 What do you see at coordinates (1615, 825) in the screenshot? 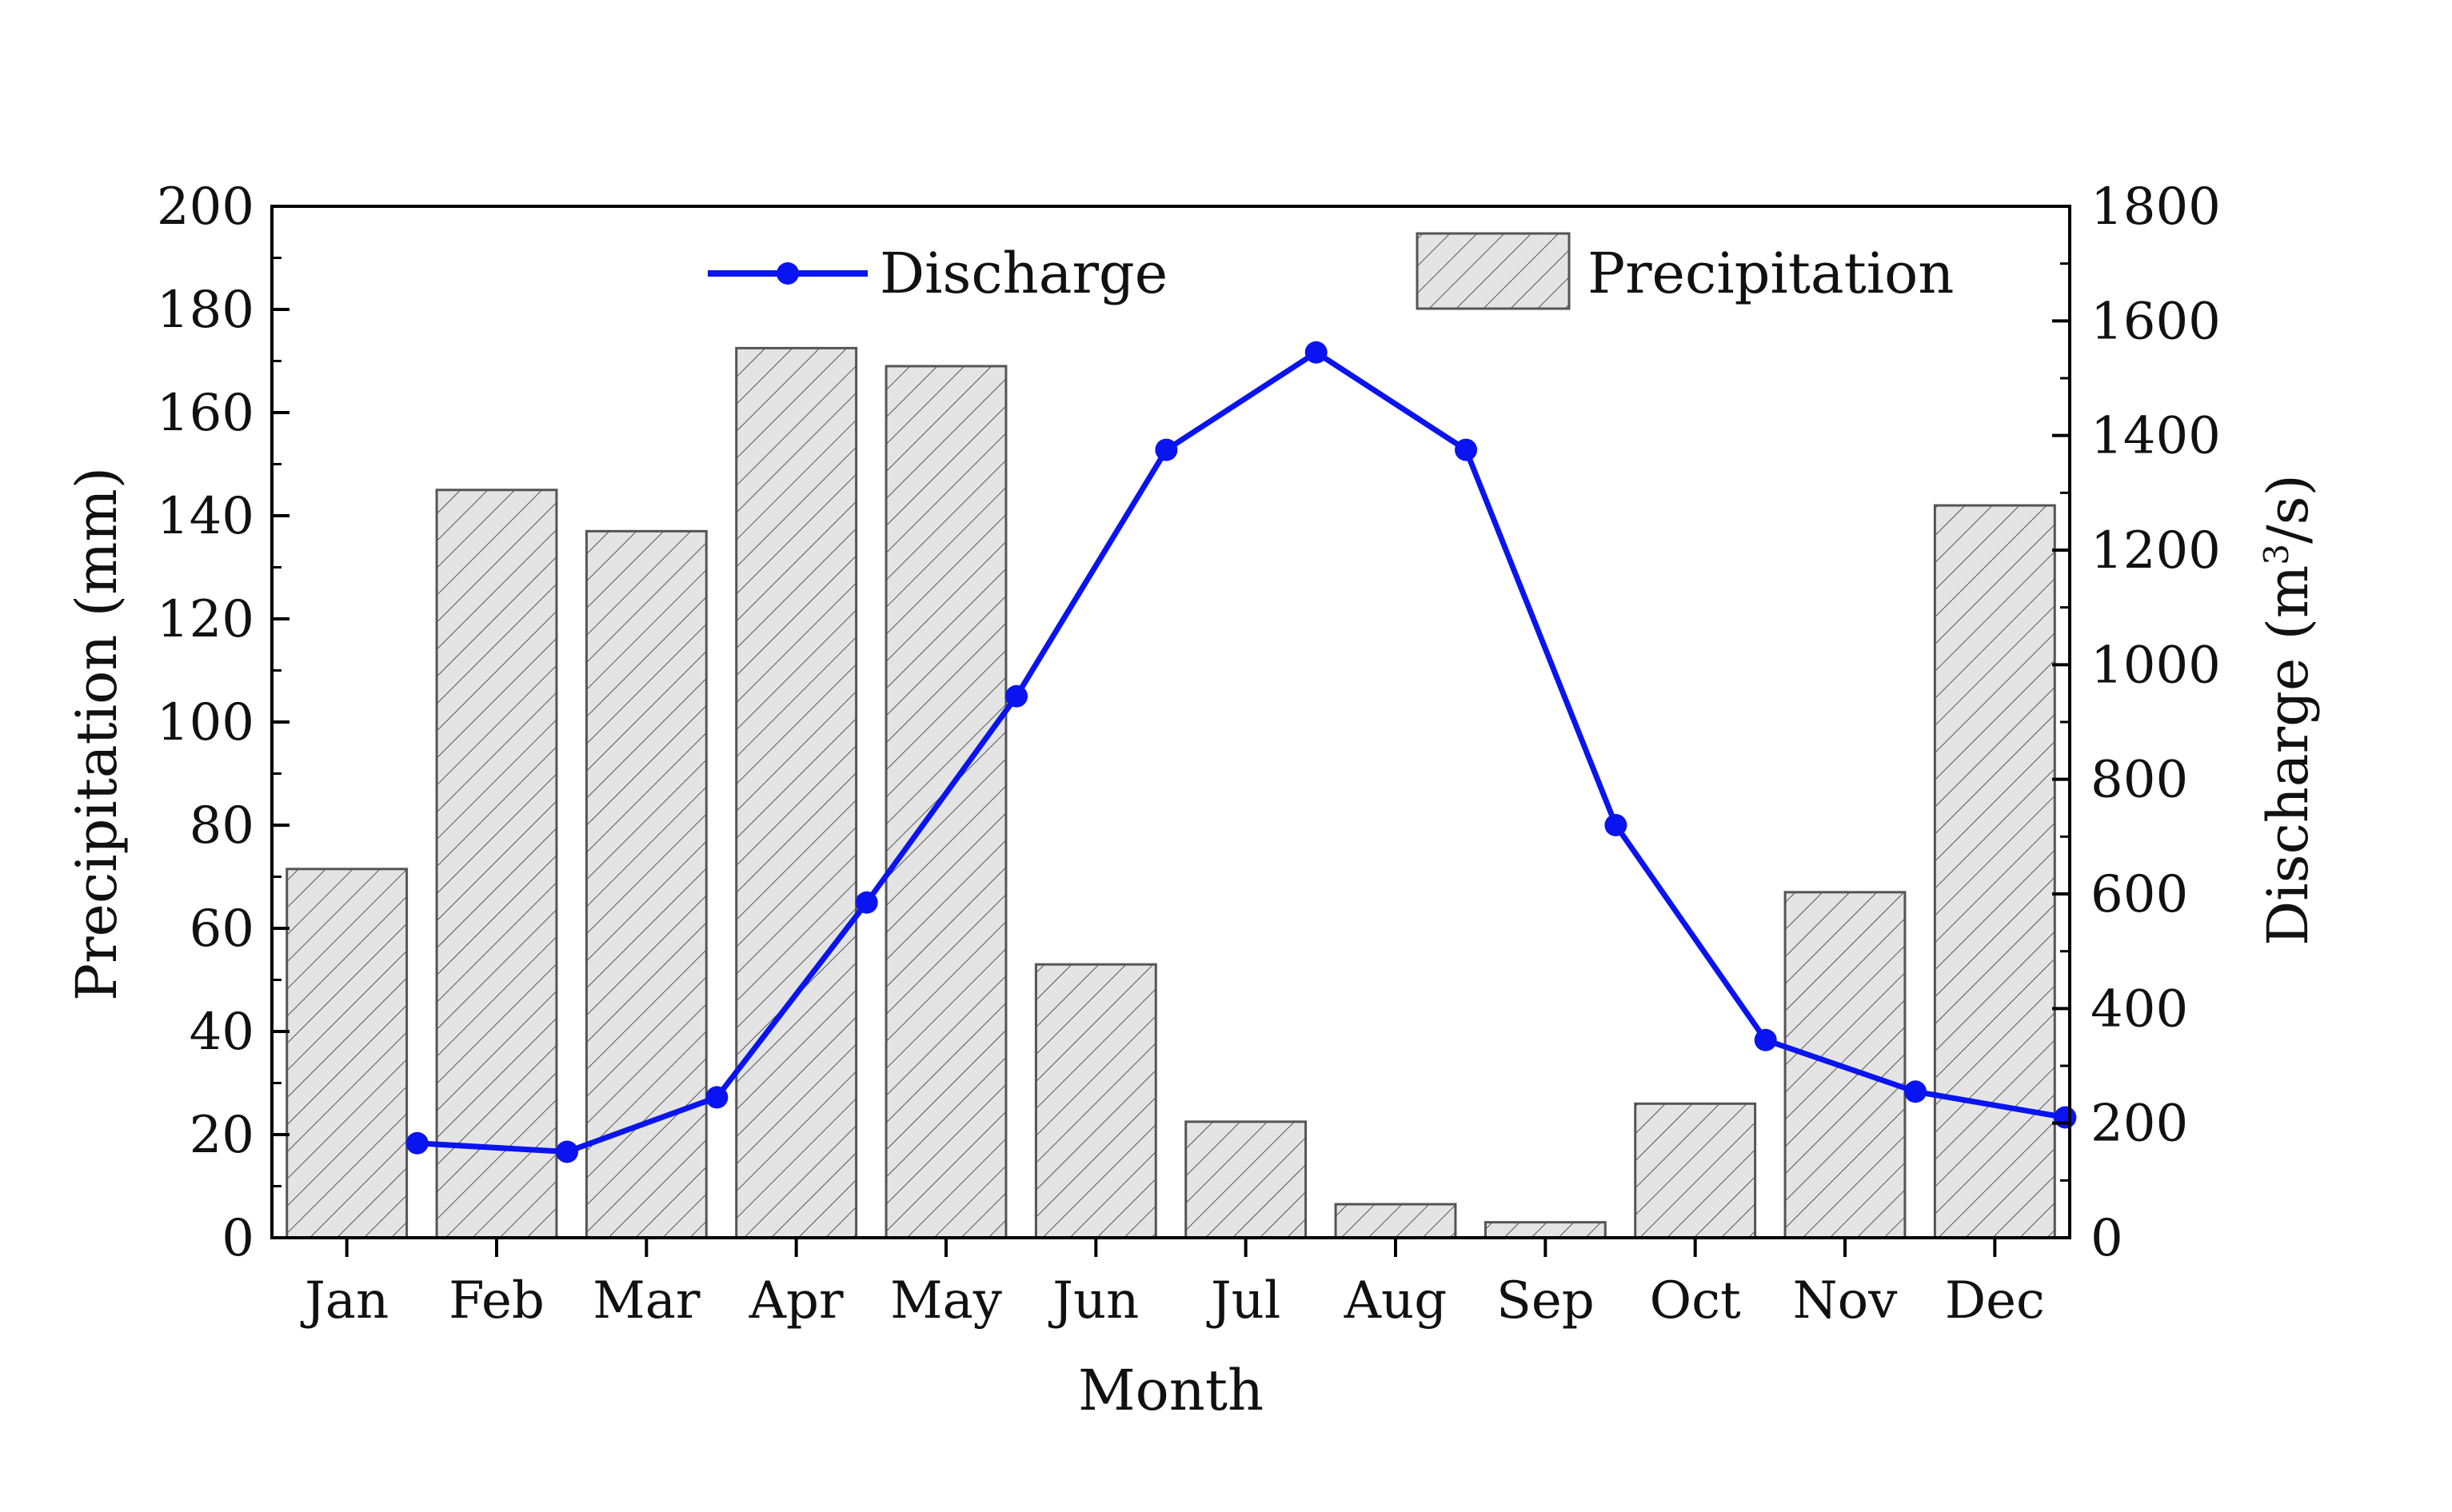
I see `discharge-point-sep` at bounding box center [1615, 825].